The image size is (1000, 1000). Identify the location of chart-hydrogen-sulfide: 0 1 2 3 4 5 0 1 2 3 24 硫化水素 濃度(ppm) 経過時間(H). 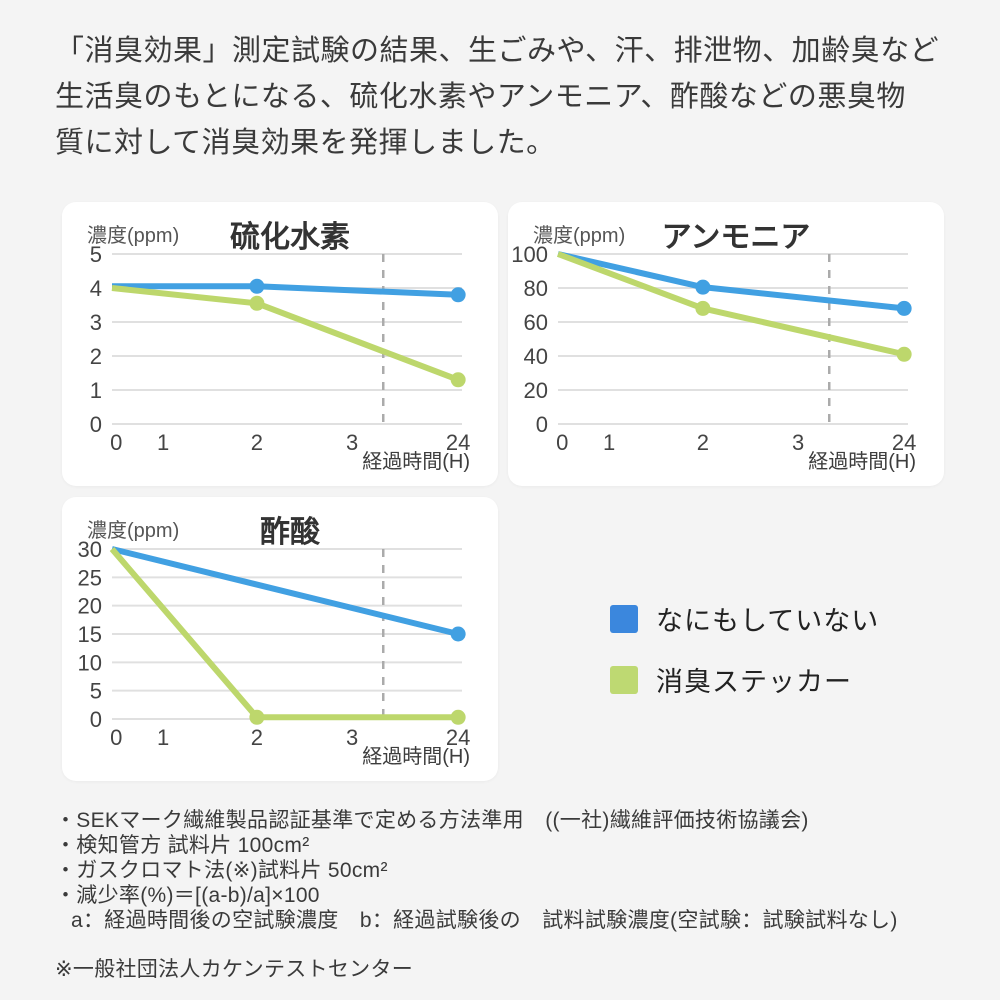
(278, 346).